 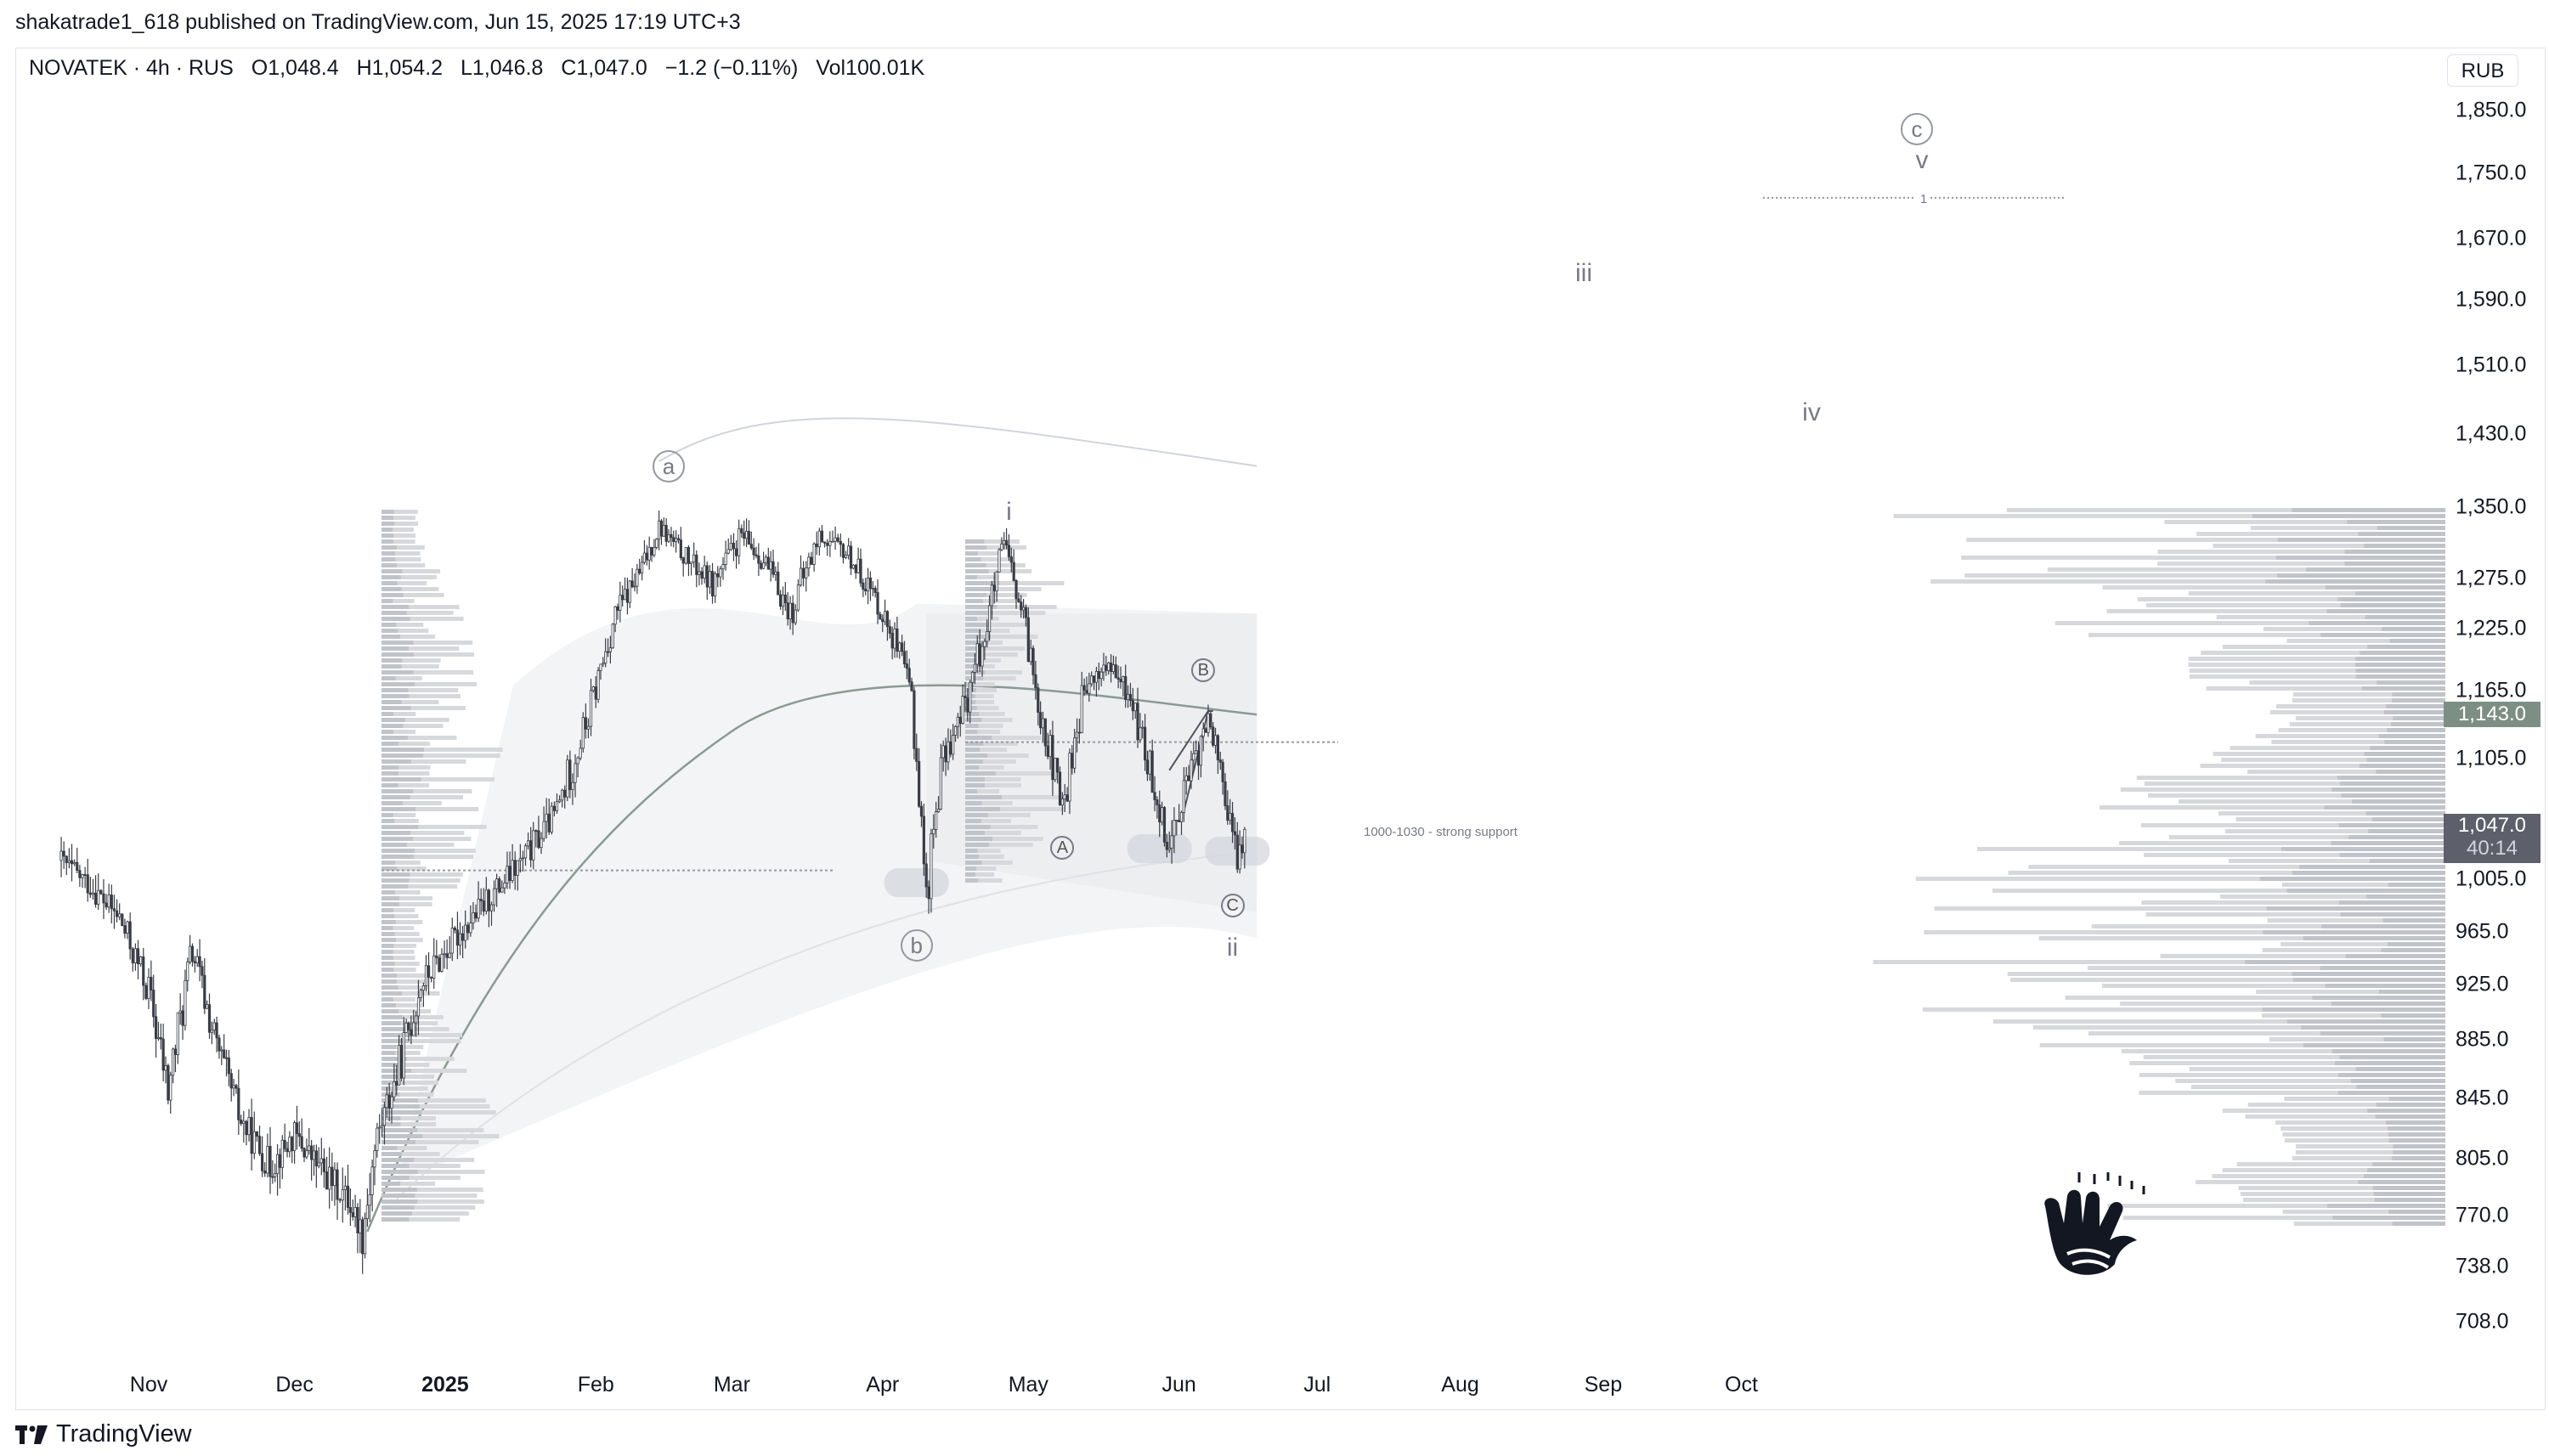 I want to click on currency-button: RUB, so click(x=2482, y=70).